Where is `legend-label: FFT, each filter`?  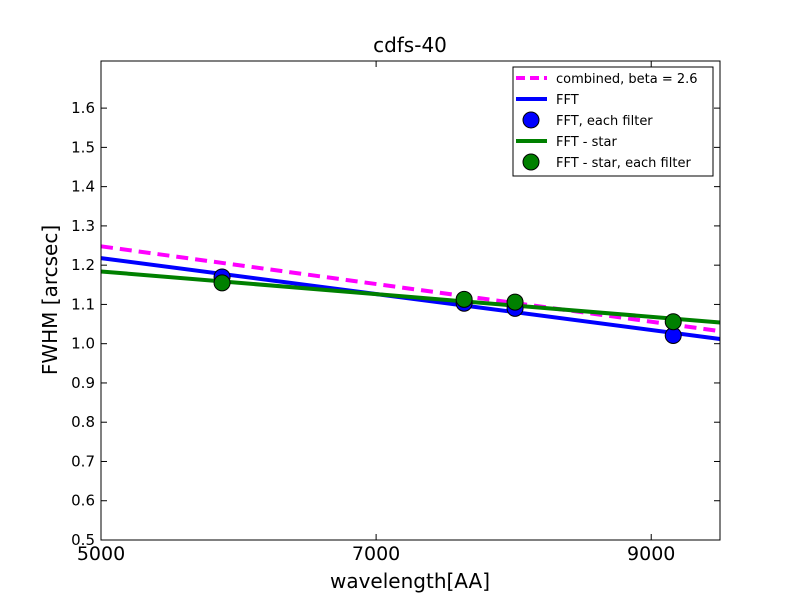
legend-label: FFT, each filter is located at coordinates (604, 121).